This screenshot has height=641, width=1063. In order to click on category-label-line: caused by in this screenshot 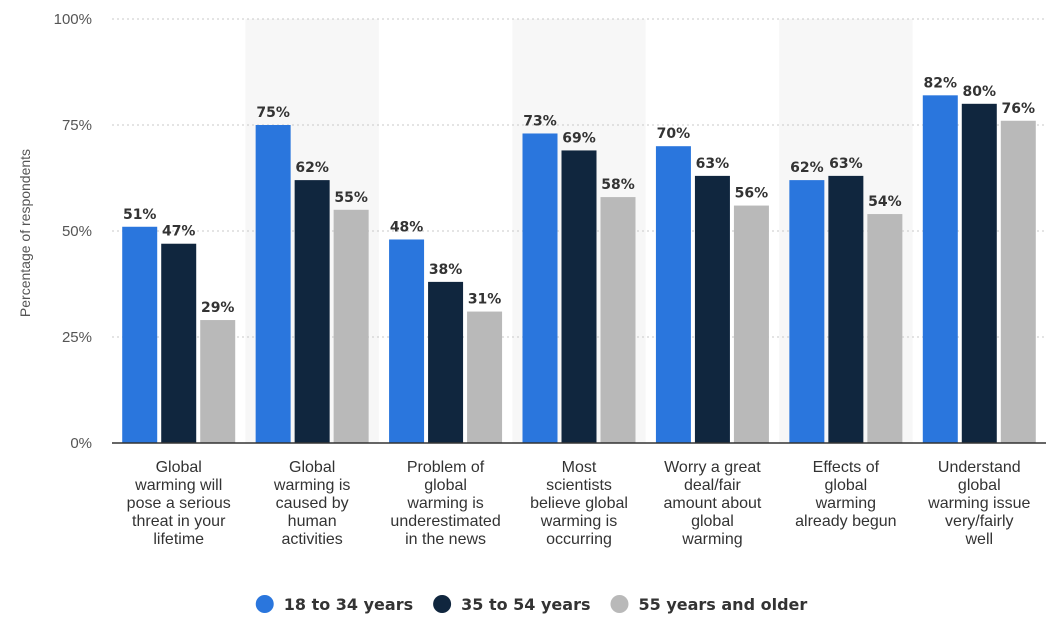, I will do `click(312, 503)`.